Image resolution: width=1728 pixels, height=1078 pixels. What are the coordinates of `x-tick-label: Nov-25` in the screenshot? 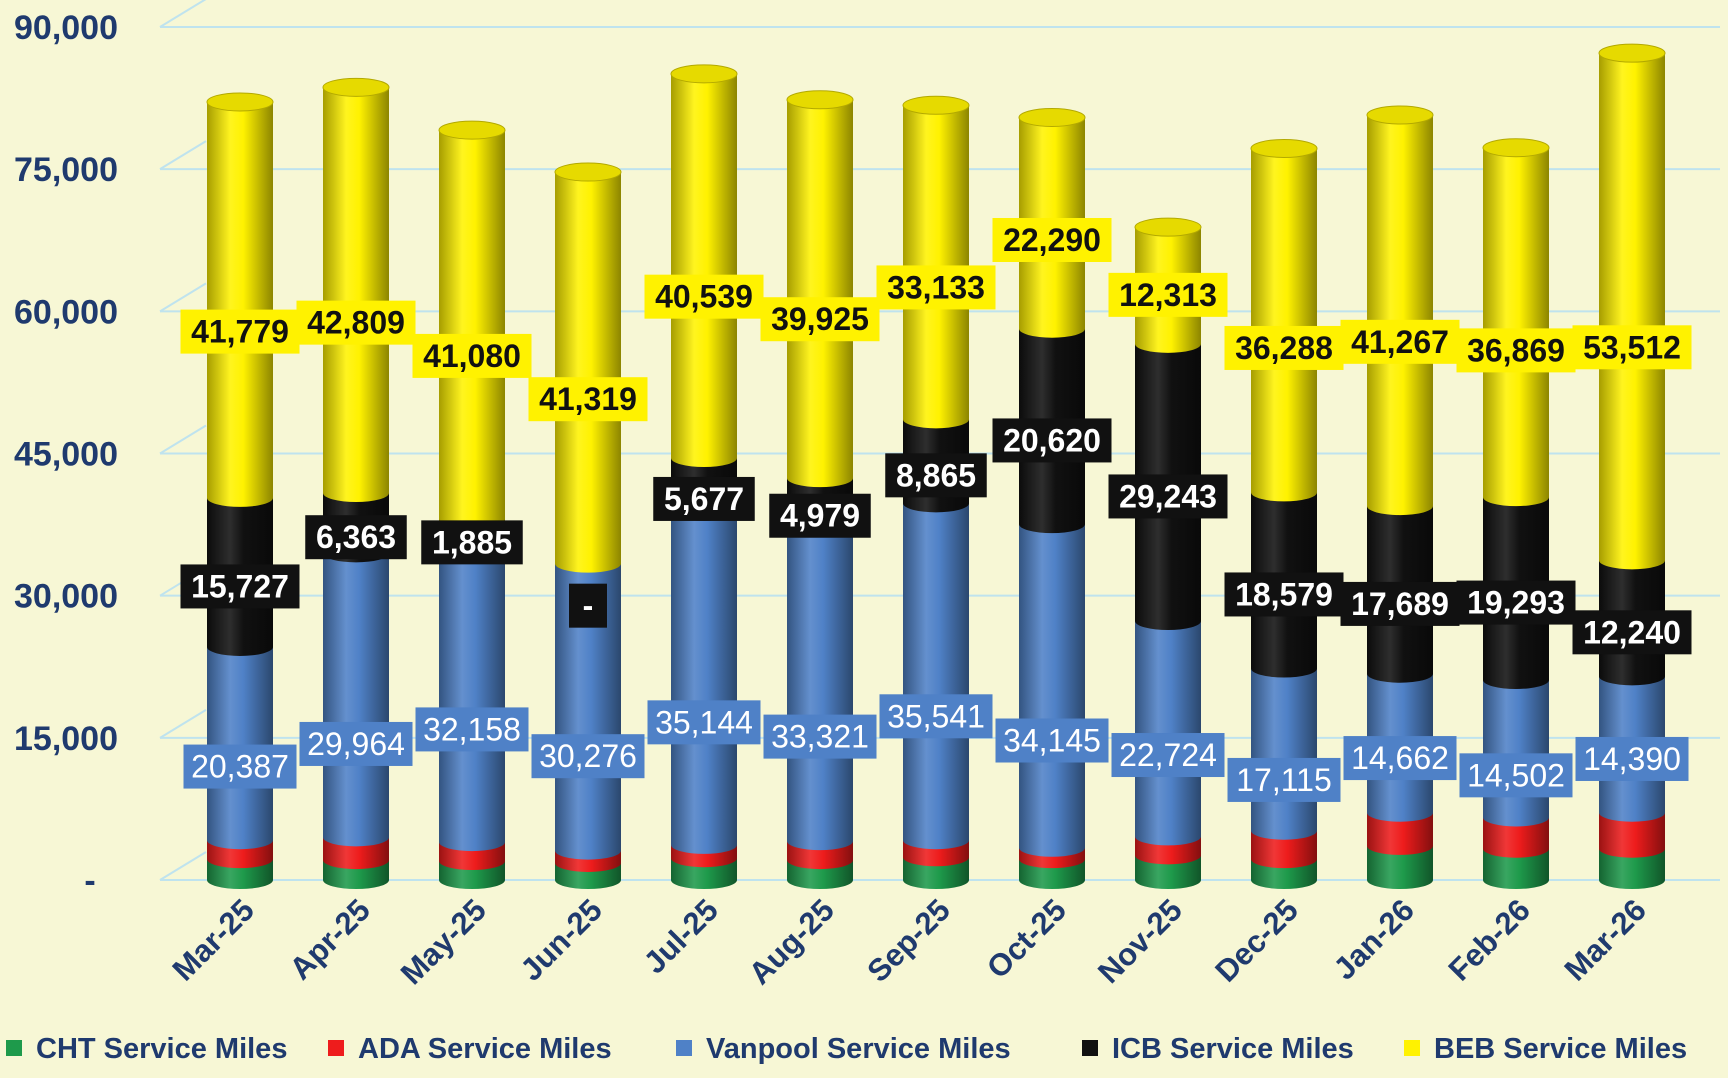 It's located at (1140, 941).